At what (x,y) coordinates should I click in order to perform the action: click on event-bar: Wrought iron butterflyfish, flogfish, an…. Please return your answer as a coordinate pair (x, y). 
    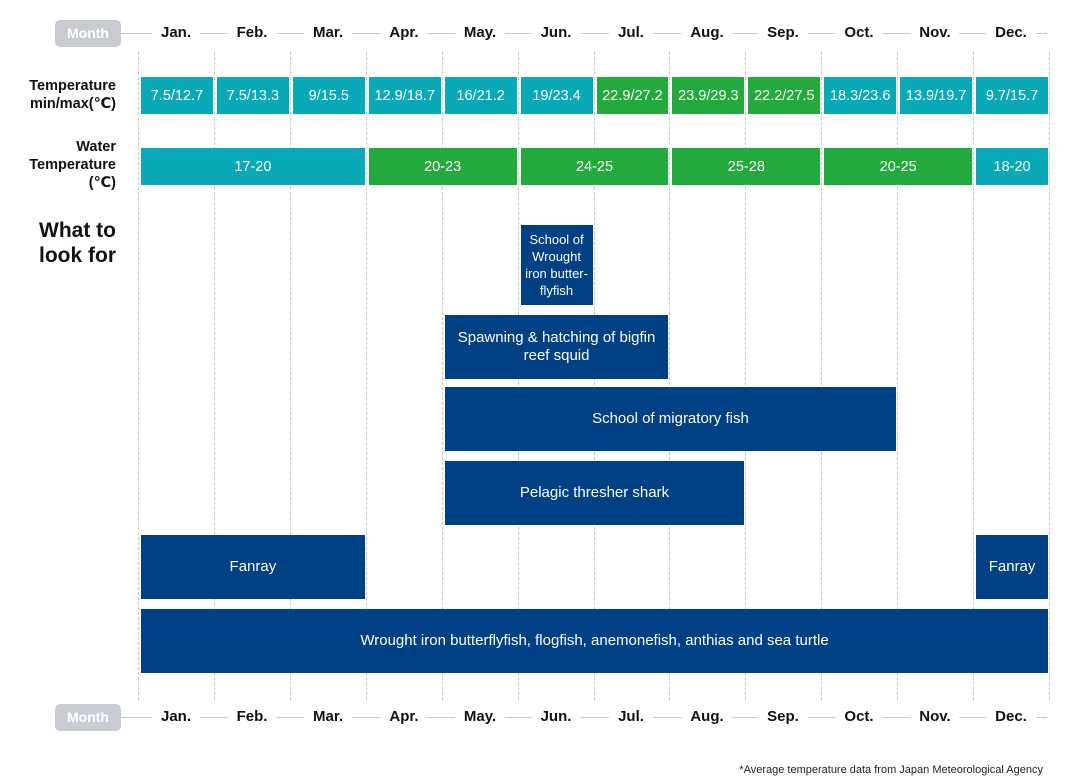
    Looking at the image, I should click on (595, 641).